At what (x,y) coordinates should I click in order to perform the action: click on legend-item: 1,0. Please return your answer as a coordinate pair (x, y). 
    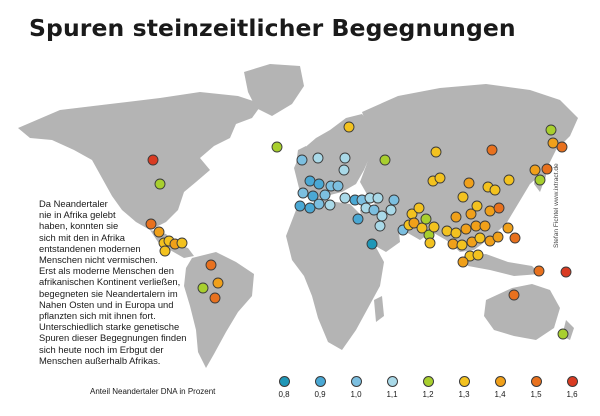
    Looking at the image, I should click on (356, 387).